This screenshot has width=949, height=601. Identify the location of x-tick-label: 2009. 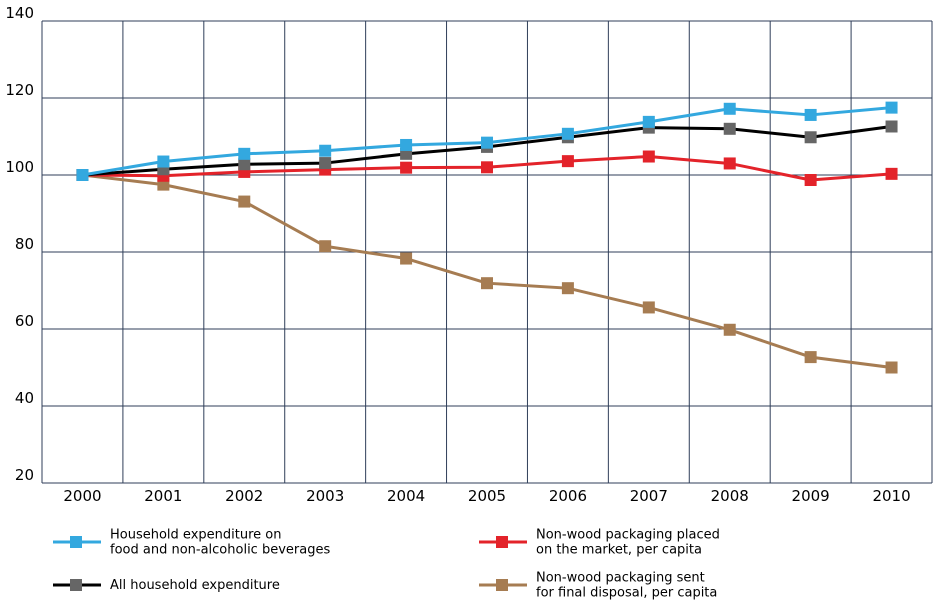
(811, 496).